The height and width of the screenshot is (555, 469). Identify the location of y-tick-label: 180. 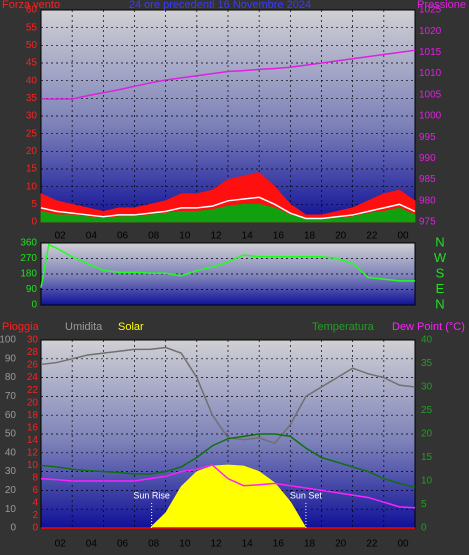
(28, 274).